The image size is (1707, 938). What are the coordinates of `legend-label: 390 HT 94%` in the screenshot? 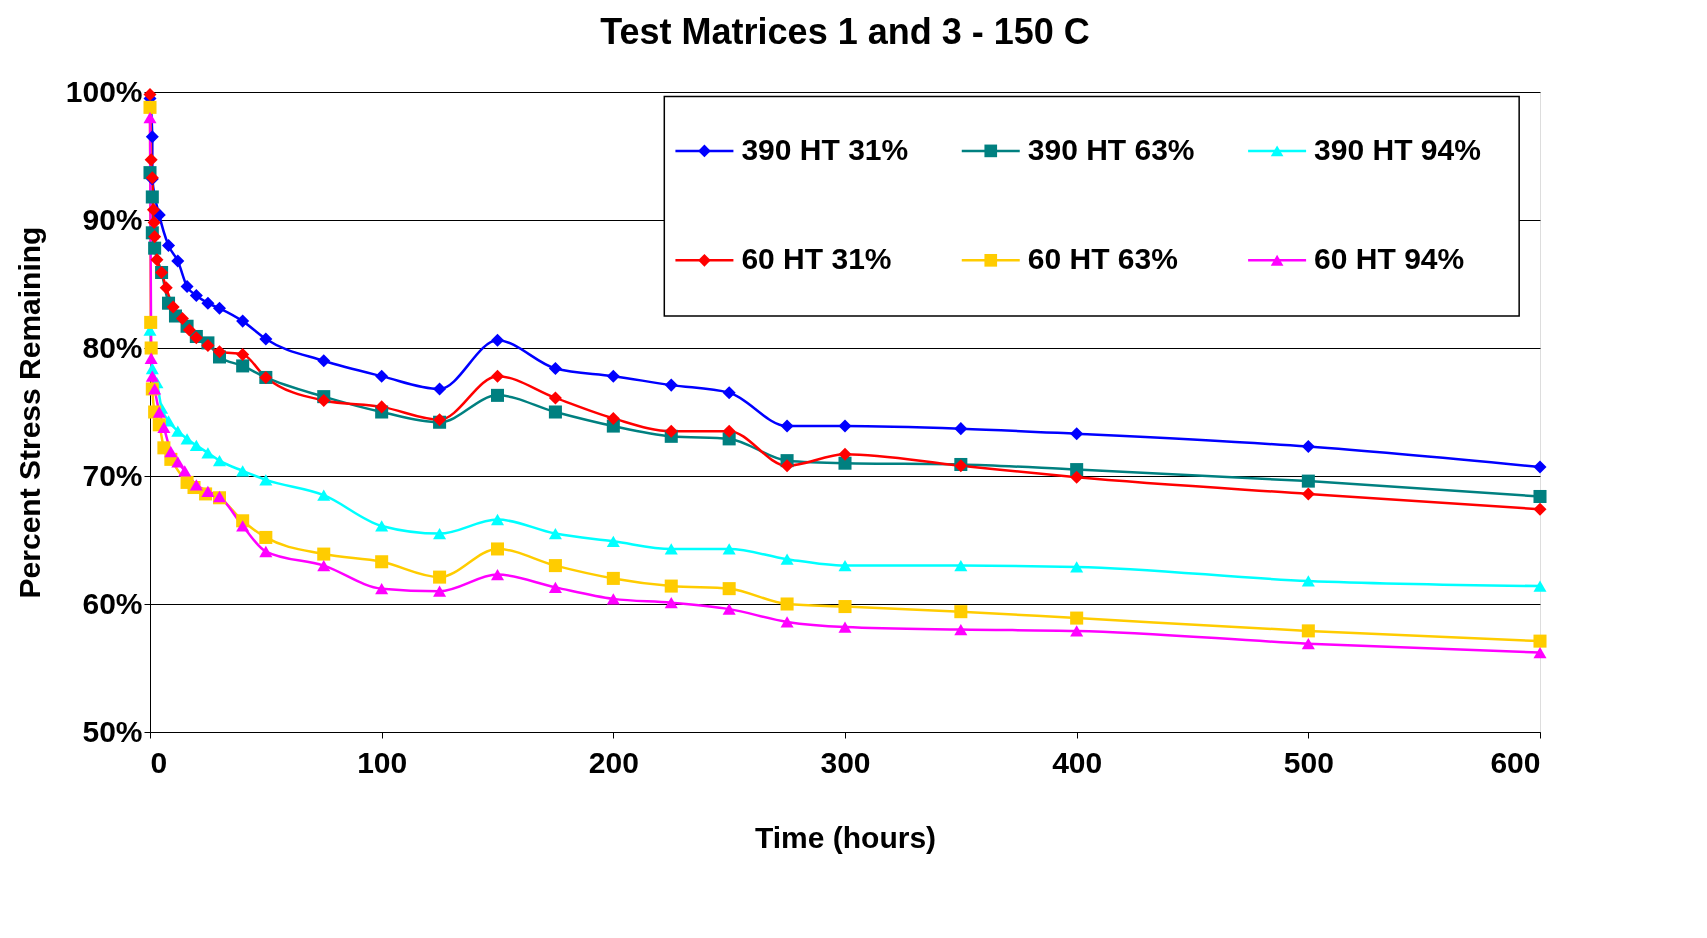 It's located at (1397, 149).